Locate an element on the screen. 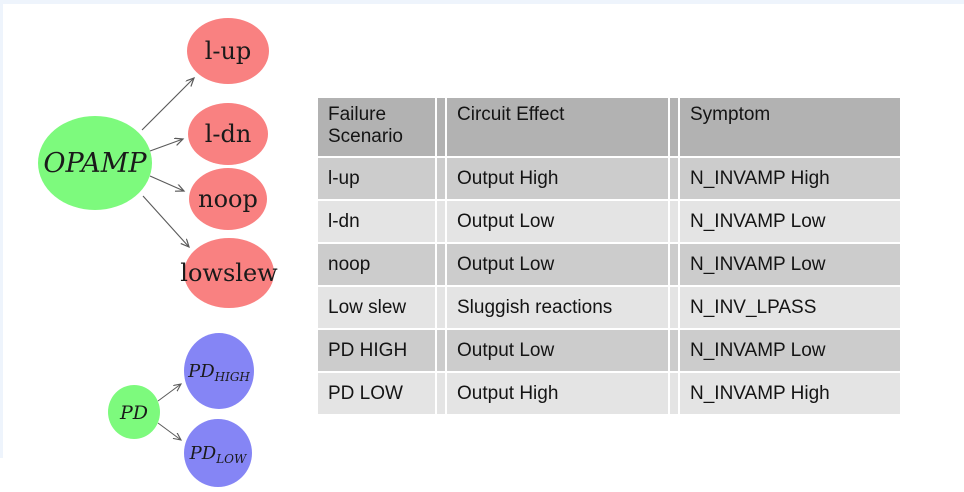 This screenshot has width=964, height=492. table-row: PD HIGH Output Low N_INVAMP Low is located at coordinates (609, 350).